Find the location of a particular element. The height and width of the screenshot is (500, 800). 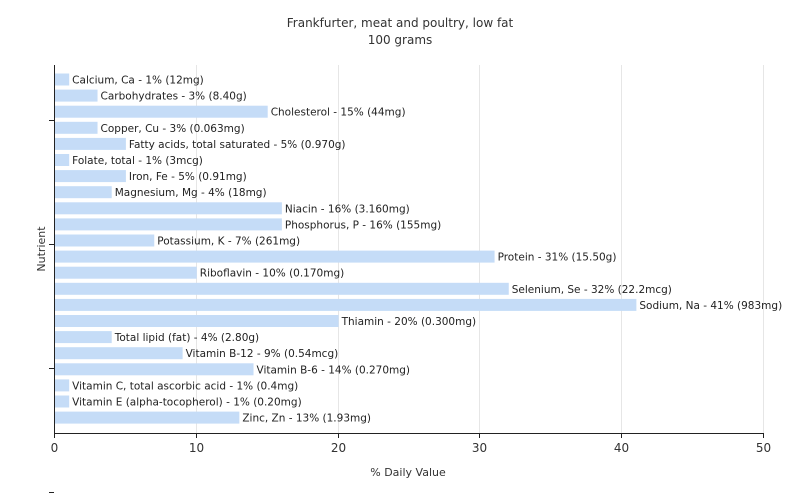

bar-label: Protein - 31% (15.50g) is located at coordinates (557, 258).